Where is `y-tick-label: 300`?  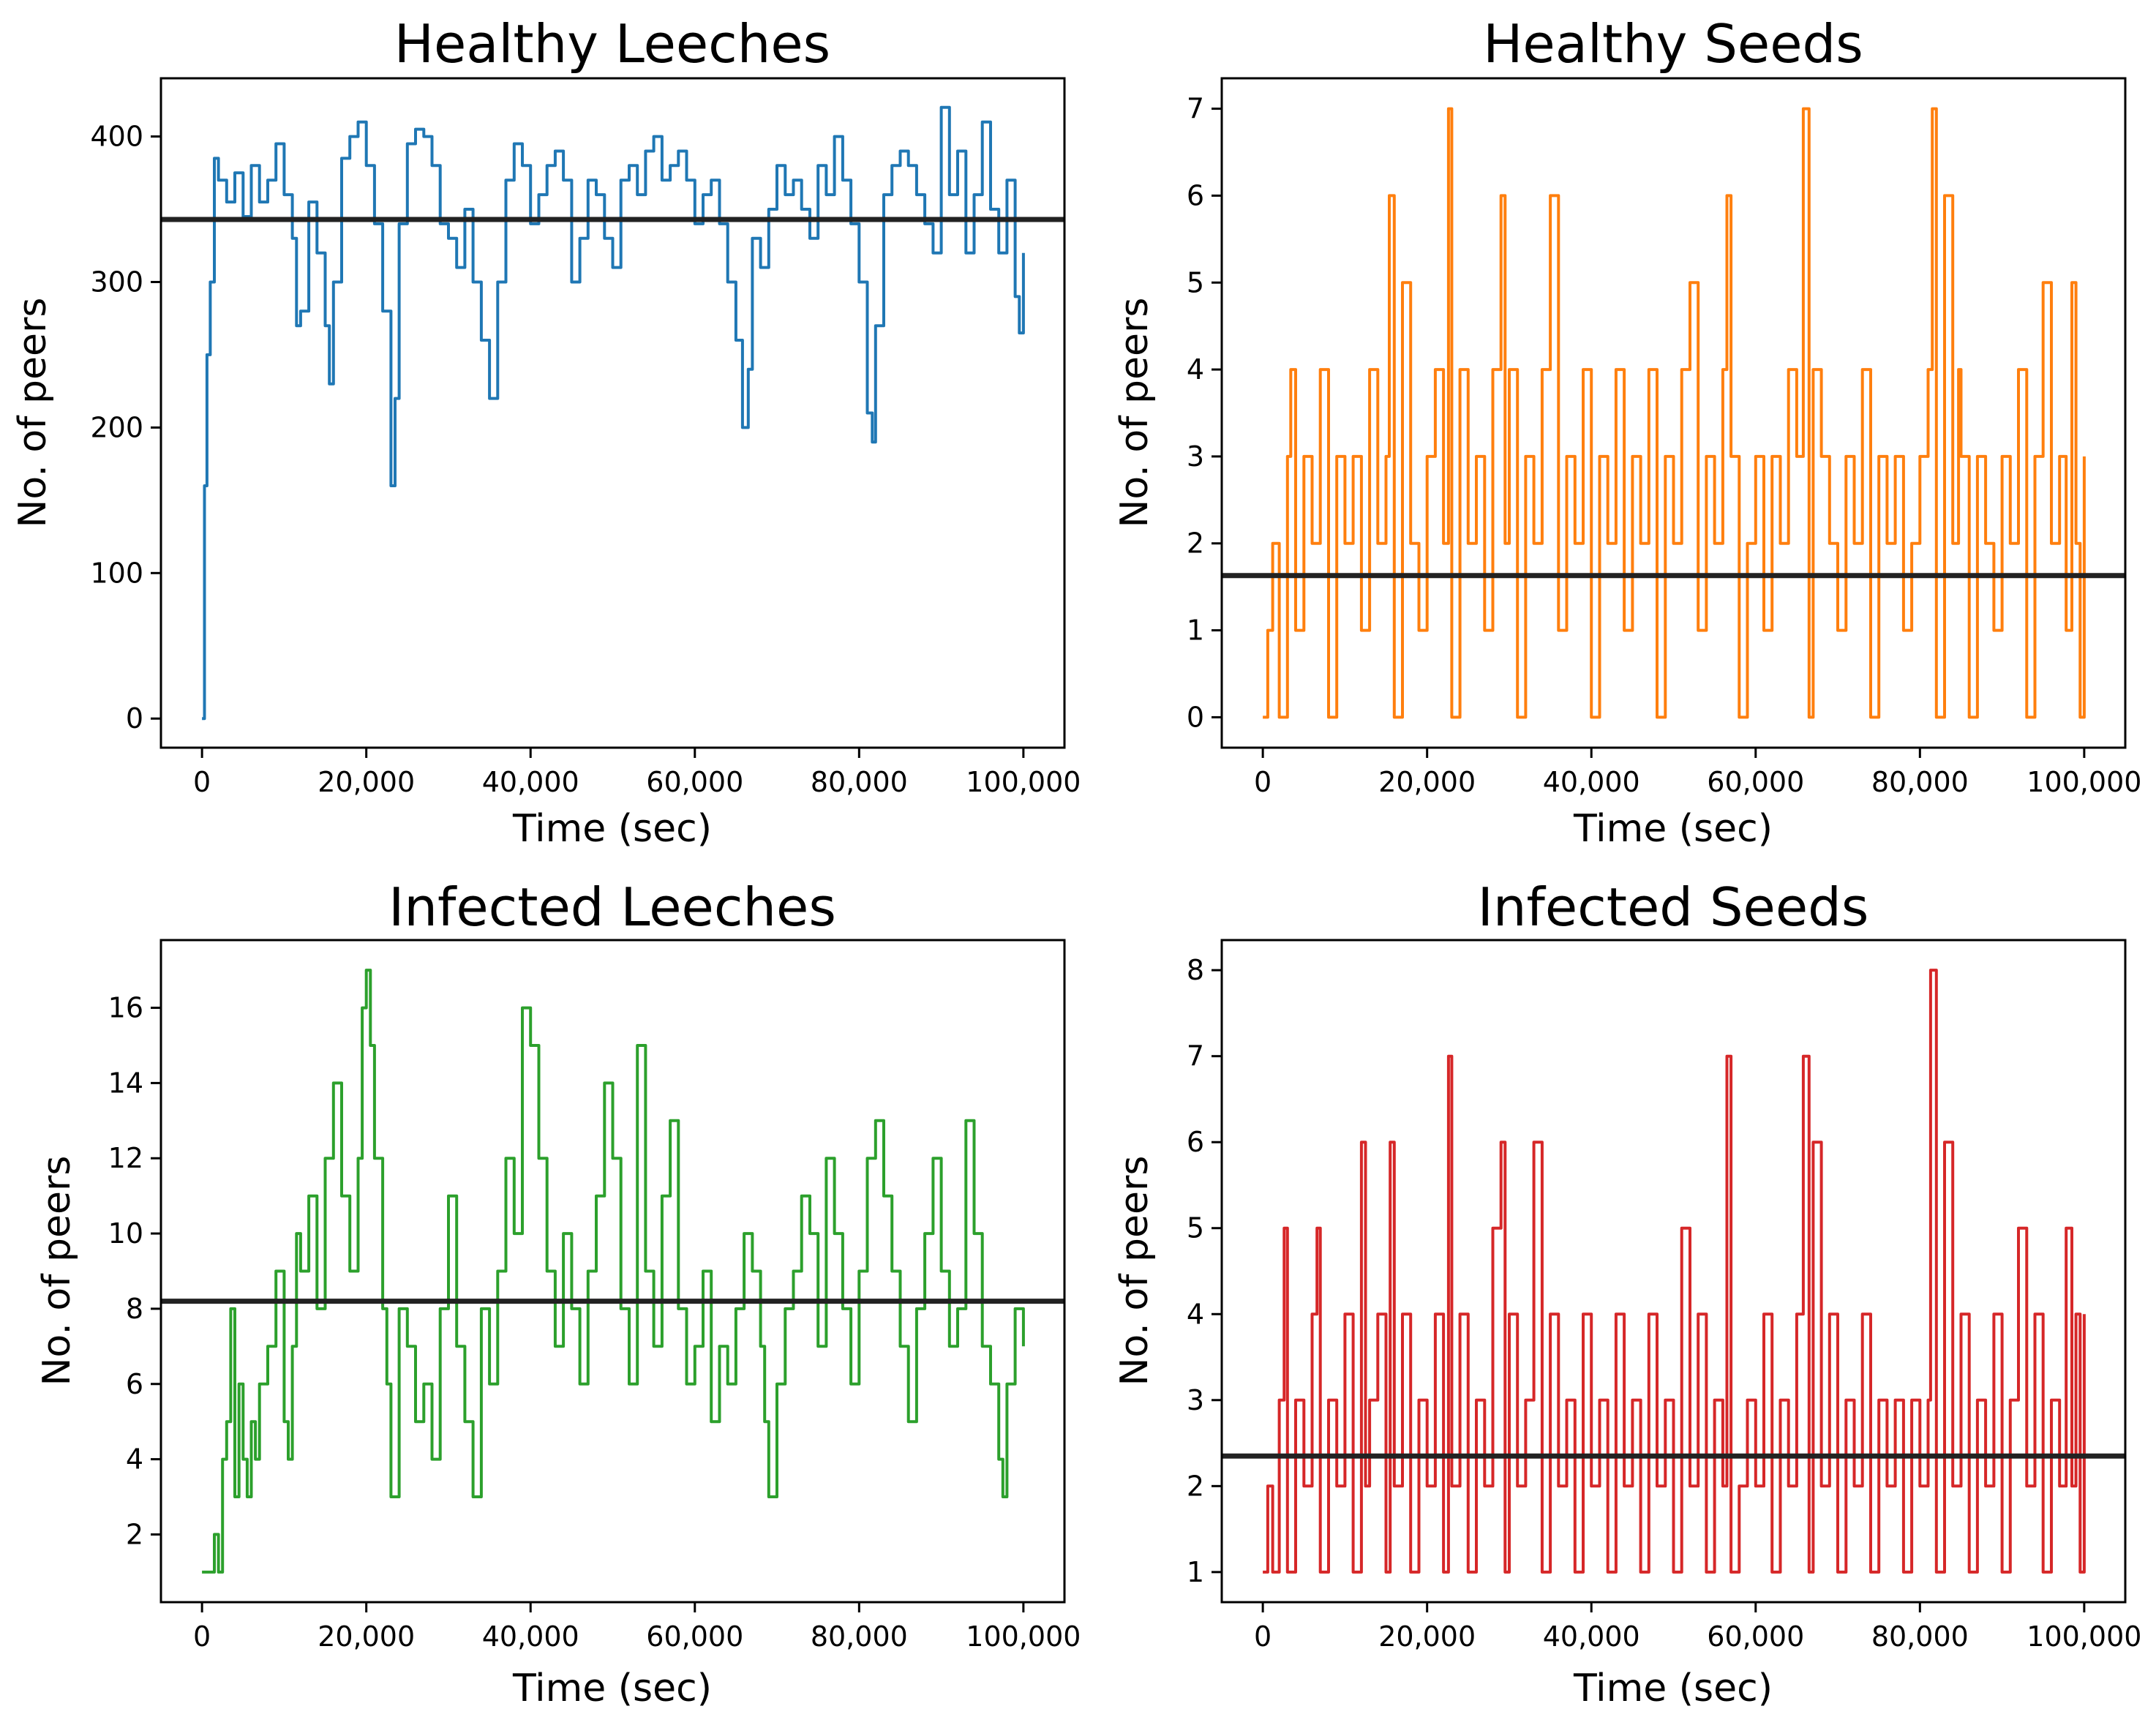 y-tick-label: 300 is located at coordinates (116, 282).